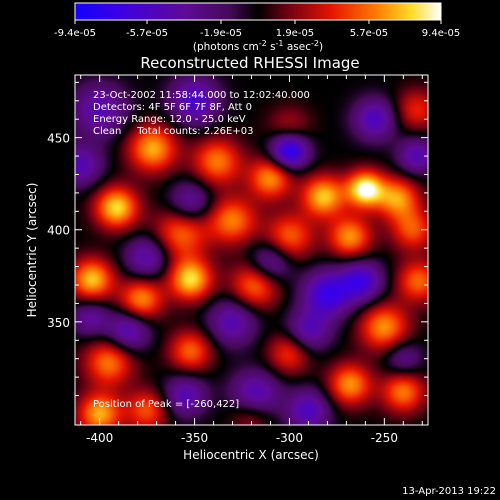 The image size is (500, 500). What do you see at coordinates (295, 33) in the screenshot?
I see `colorbar-tick-label: 1.9e-05` at bounding box center [295, 33].